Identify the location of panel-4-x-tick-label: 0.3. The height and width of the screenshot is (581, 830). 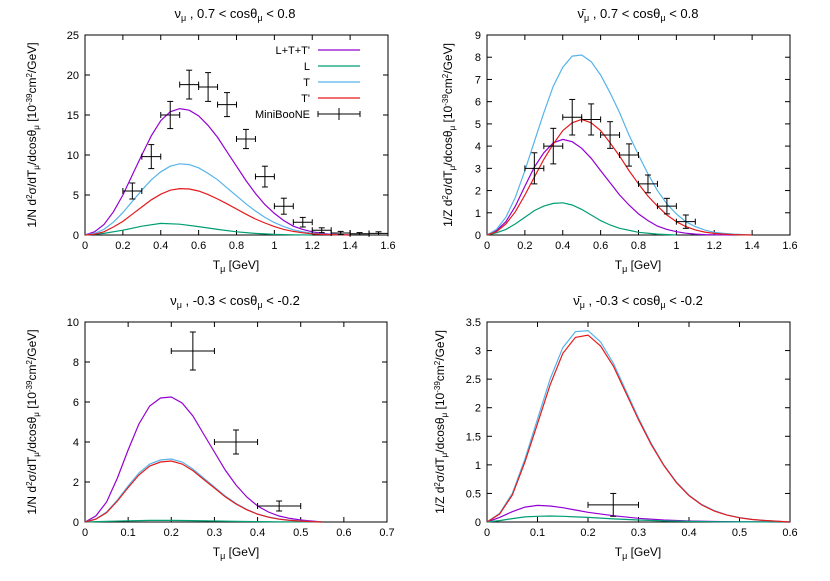
(638, 533).